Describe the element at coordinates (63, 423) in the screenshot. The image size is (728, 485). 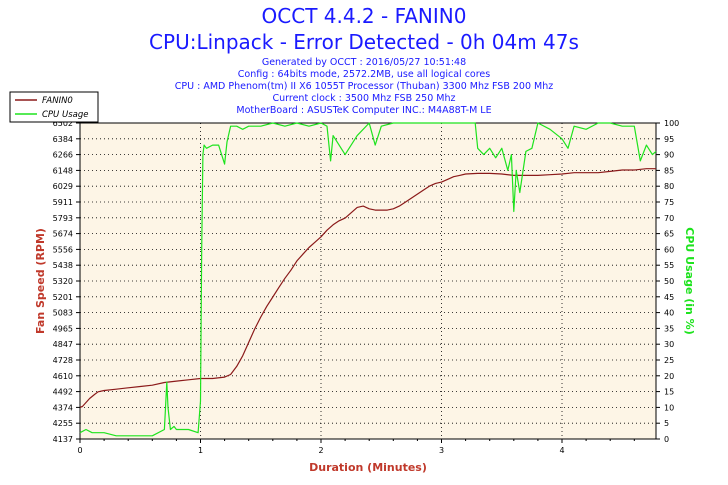
I see `y-left-tick-label: 4255` at that location.